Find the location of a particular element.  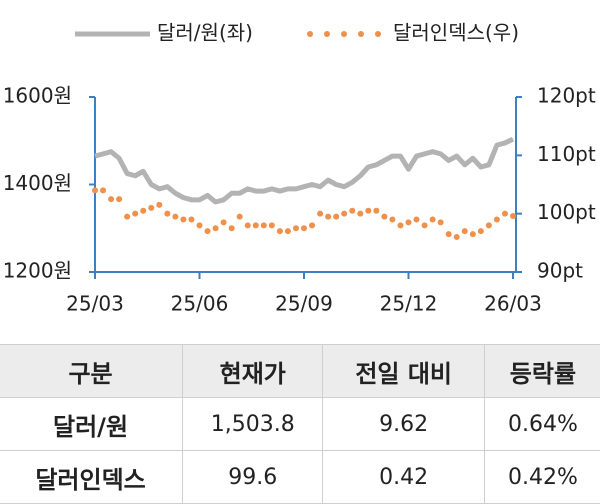

table-row: 달러/원 1,503.8 9.62 0.64% is located at coordinates (300, 424).